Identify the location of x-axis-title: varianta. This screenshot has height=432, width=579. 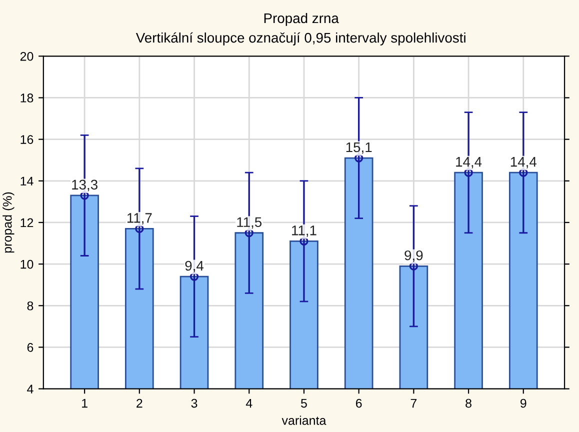
(304, 420).